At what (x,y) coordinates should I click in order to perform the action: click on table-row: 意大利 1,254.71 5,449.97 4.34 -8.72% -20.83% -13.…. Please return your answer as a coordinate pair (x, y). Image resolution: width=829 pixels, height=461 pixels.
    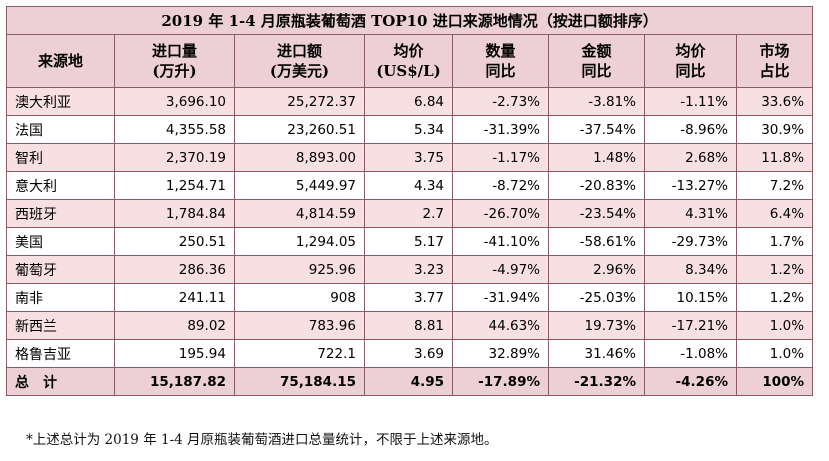
    Looking at the image, I should click on (410, 185).